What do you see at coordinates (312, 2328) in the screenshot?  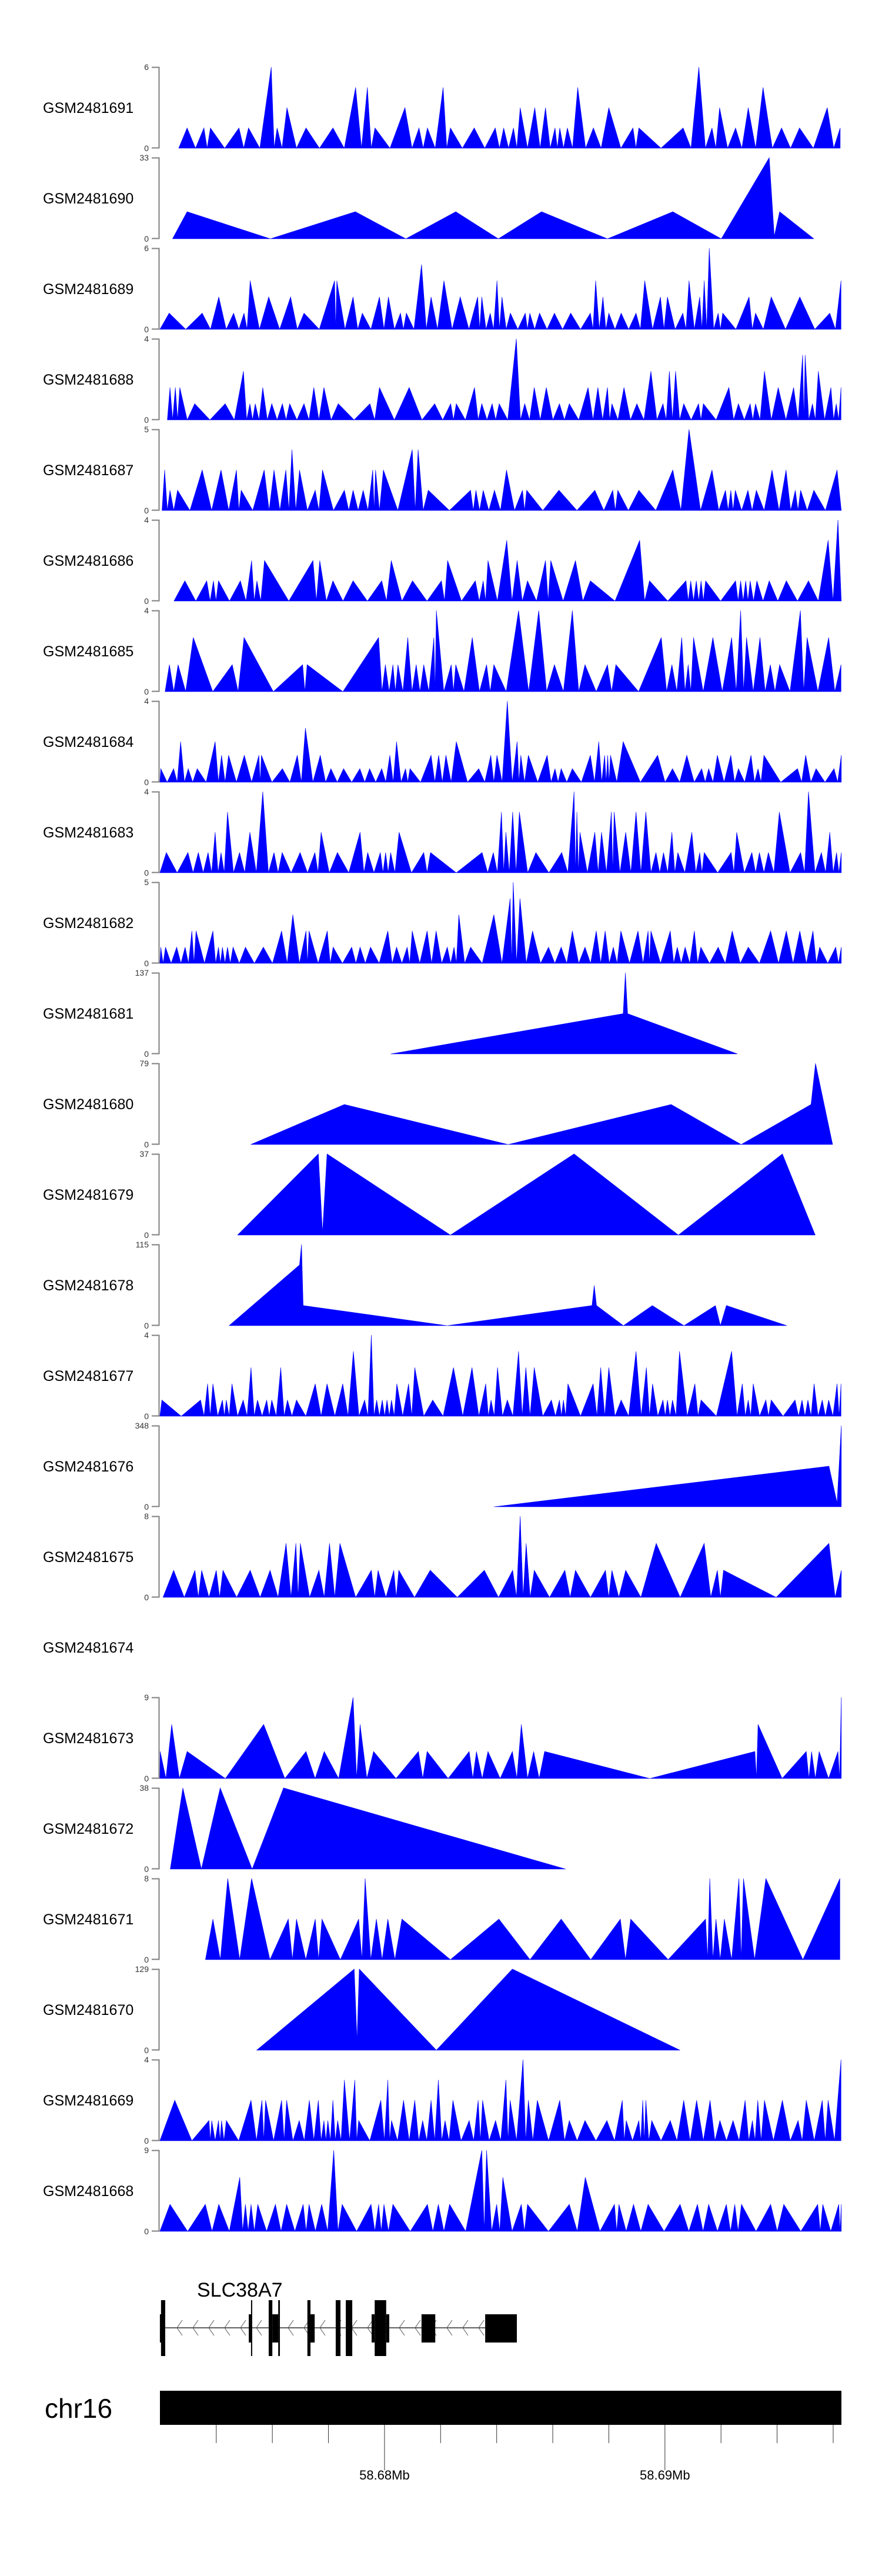 I see `utr-exon` at bounding box center [312, 2328].